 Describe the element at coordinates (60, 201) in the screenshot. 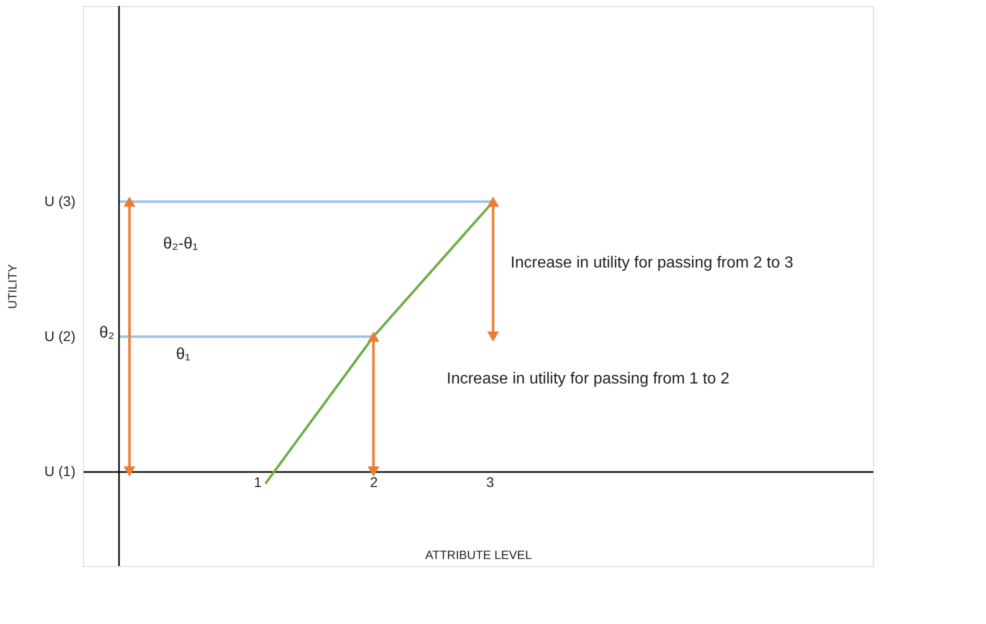

I see `y-tick-label: U (3)` at that location.